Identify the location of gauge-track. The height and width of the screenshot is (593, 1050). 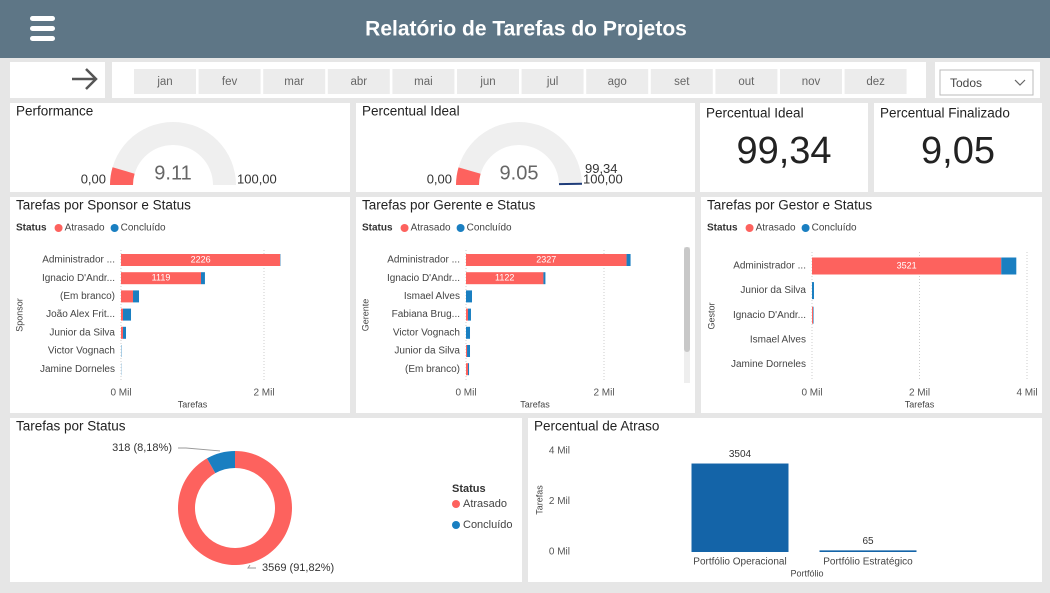
(173, 153).